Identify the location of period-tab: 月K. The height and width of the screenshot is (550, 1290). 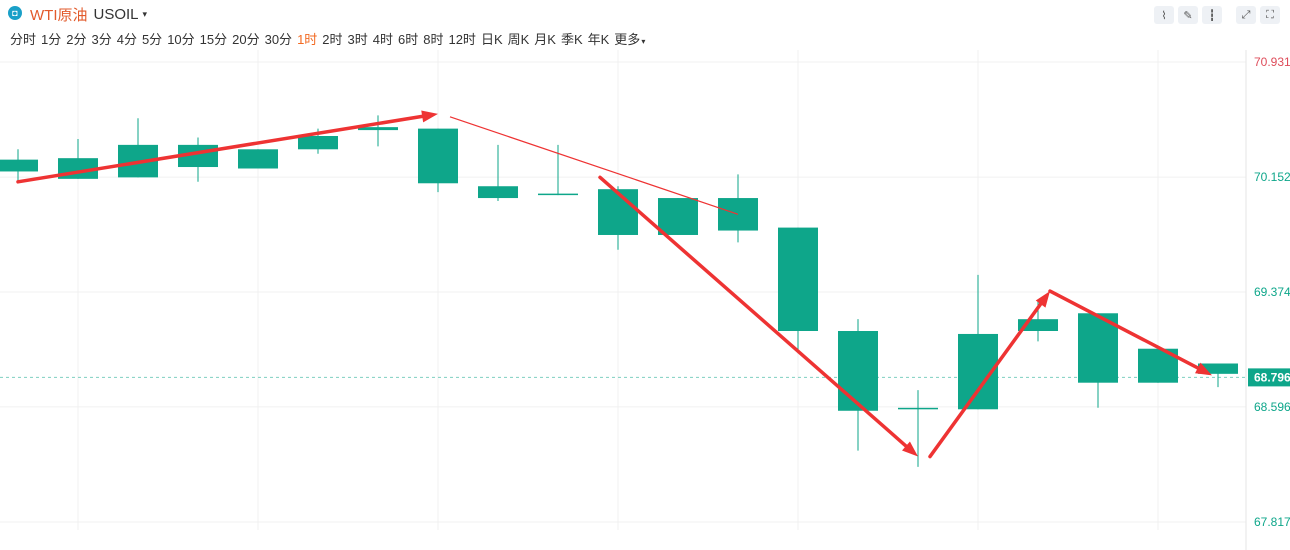
(545, 39).